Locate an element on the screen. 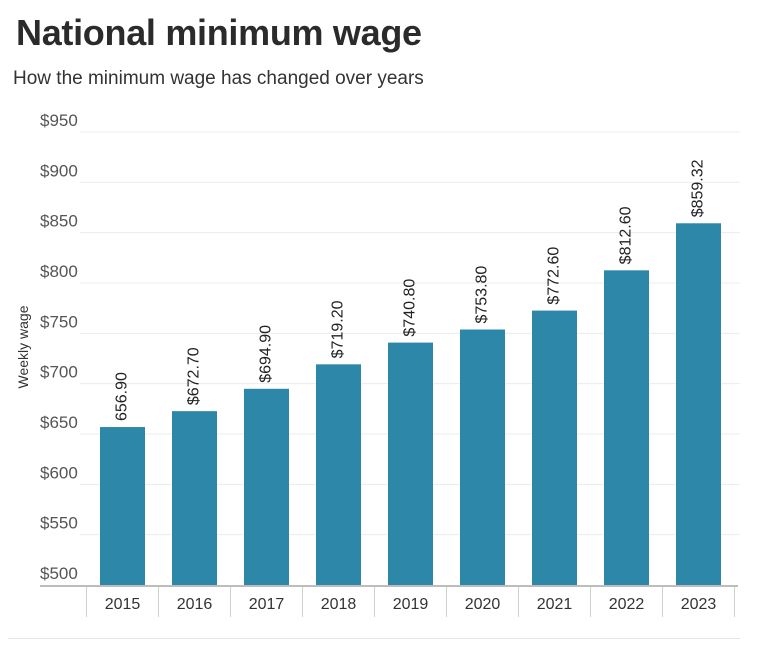 The image size is (758, 655). y-tick-label: $950 is located at coordinates (59, 120).